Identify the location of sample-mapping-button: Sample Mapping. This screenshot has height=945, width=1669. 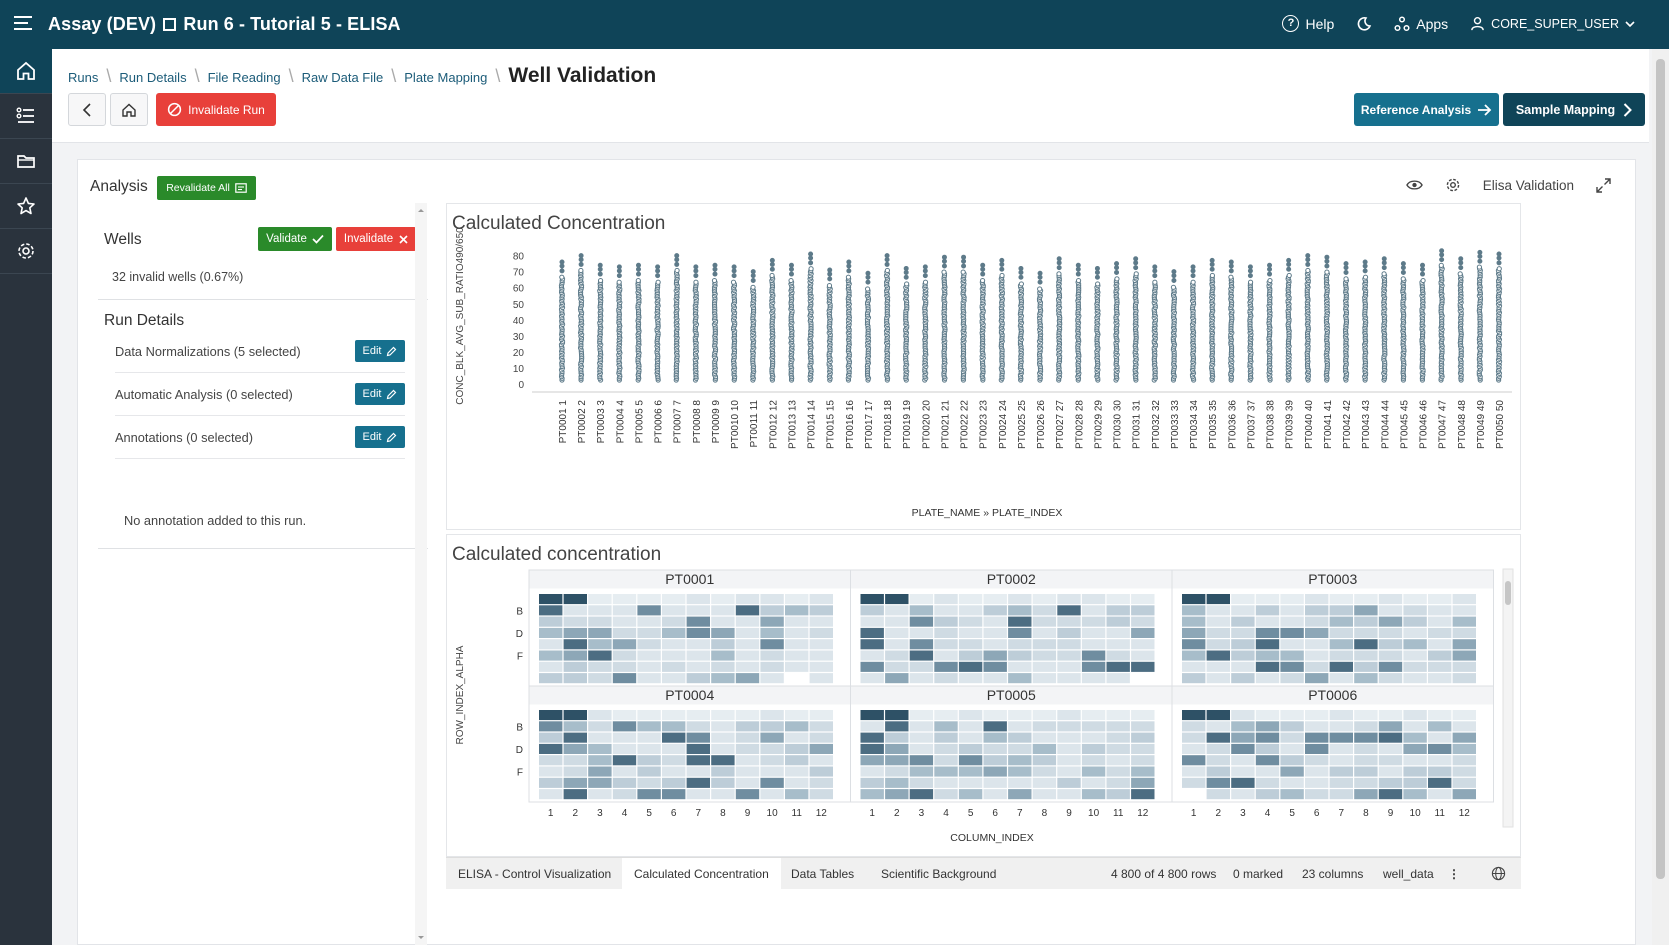
(1574, 109).